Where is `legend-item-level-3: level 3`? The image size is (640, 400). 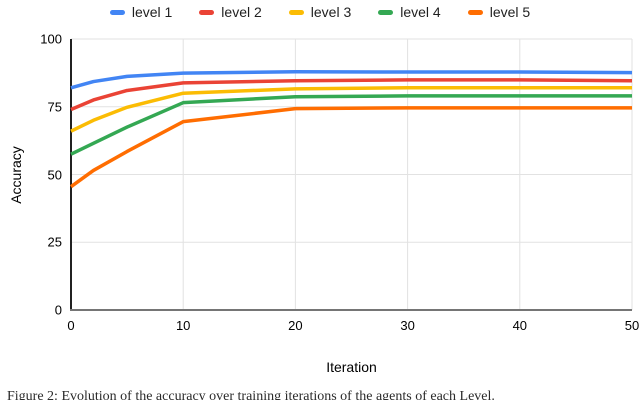 legend-item-level-3: level 3 is located at coordinates (320, 12).